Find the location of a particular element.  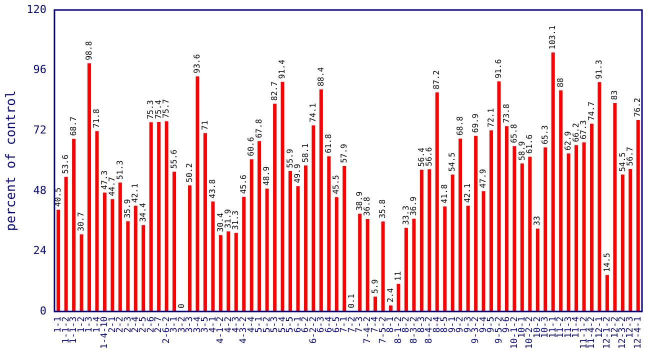

data-label: 0 is located at coordinates (181, 305).